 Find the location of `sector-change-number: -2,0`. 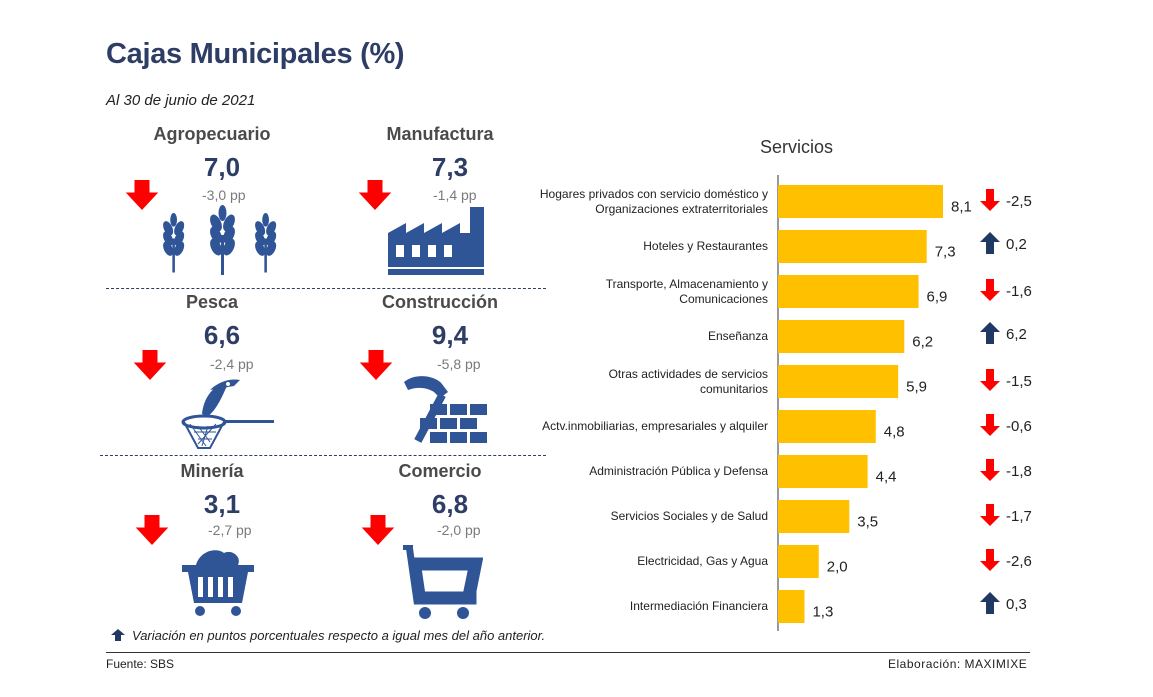

sector-change-number: -2,0 is located at coordinates (449, 530).